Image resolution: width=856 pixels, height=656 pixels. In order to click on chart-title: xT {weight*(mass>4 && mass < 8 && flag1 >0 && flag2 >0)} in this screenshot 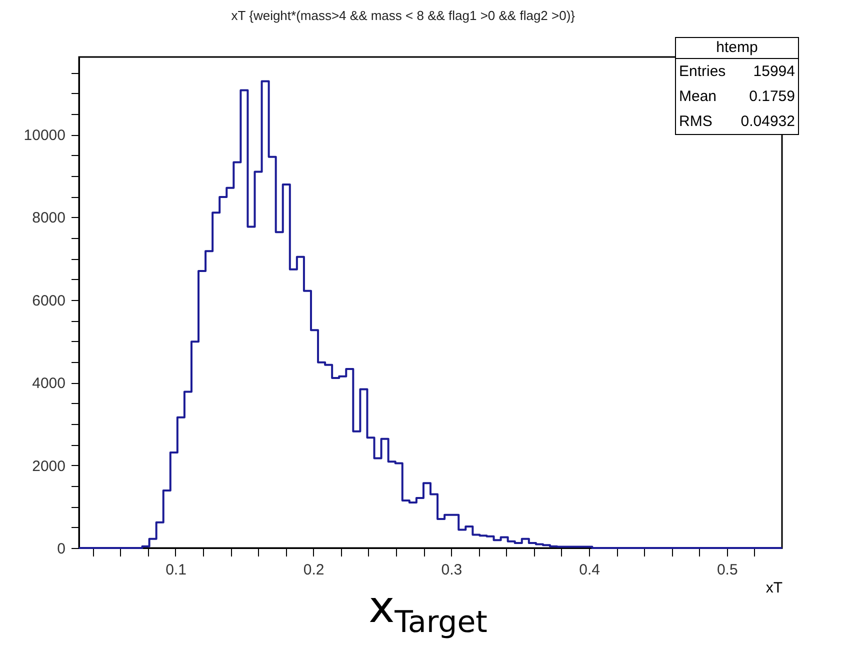, I will do `click(403, 15)`.